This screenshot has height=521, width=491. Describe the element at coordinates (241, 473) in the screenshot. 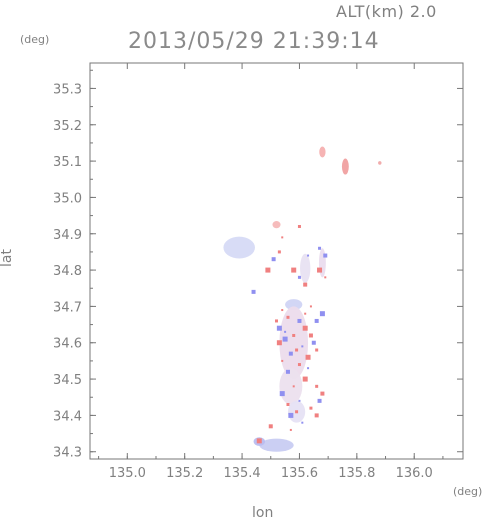

I see `x-tick-label: 135.4` at that location.